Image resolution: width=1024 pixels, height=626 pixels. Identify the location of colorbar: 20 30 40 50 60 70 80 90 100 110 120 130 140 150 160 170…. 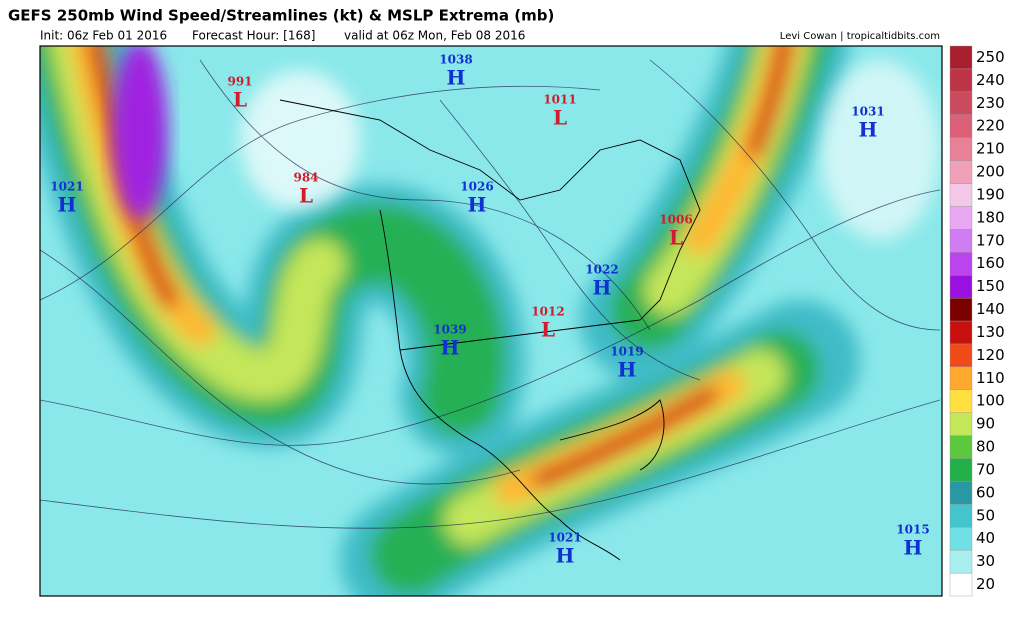
(977, 321).